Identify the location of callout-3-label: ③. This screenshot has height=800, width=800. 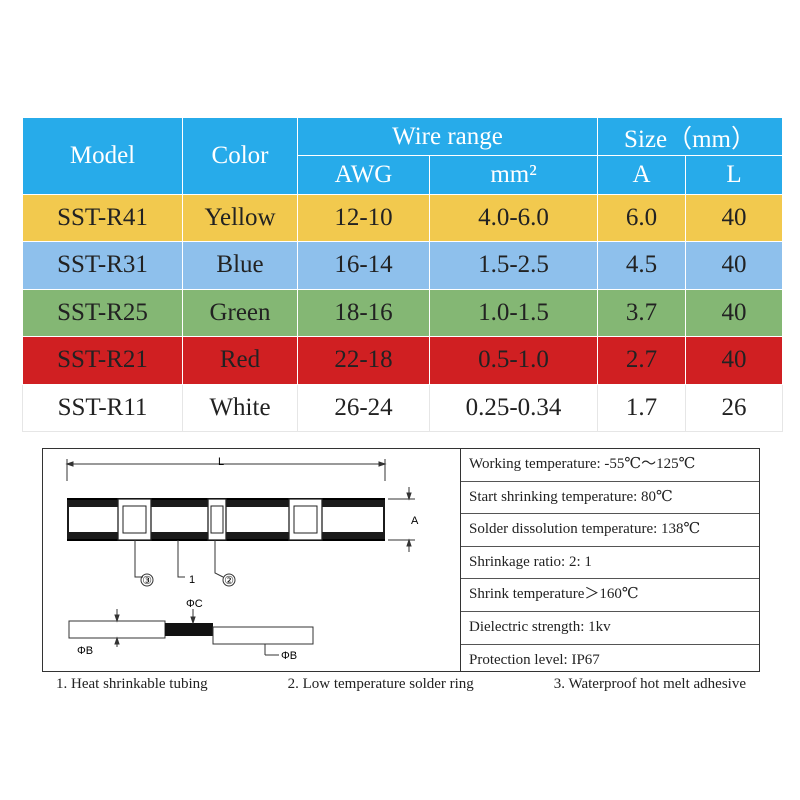
(147, 581).